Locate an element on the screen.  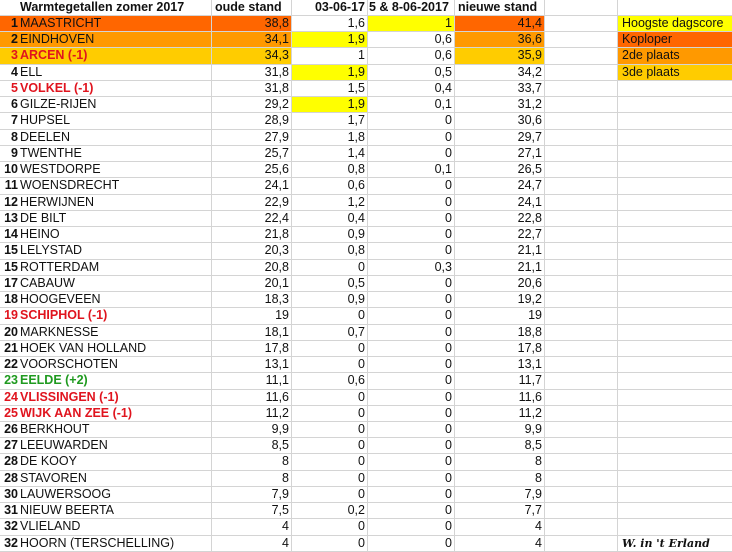
station-name-cell: LEEUWARDEN is located at coordinates (115, 446).